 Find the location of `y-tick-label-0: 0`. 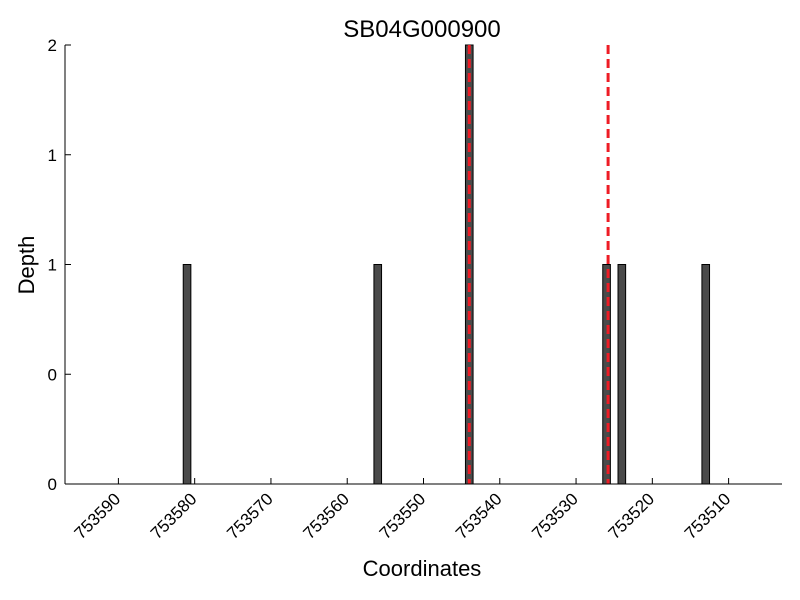

y-tick-label-0: 0 is located at coordinates (52, 484).